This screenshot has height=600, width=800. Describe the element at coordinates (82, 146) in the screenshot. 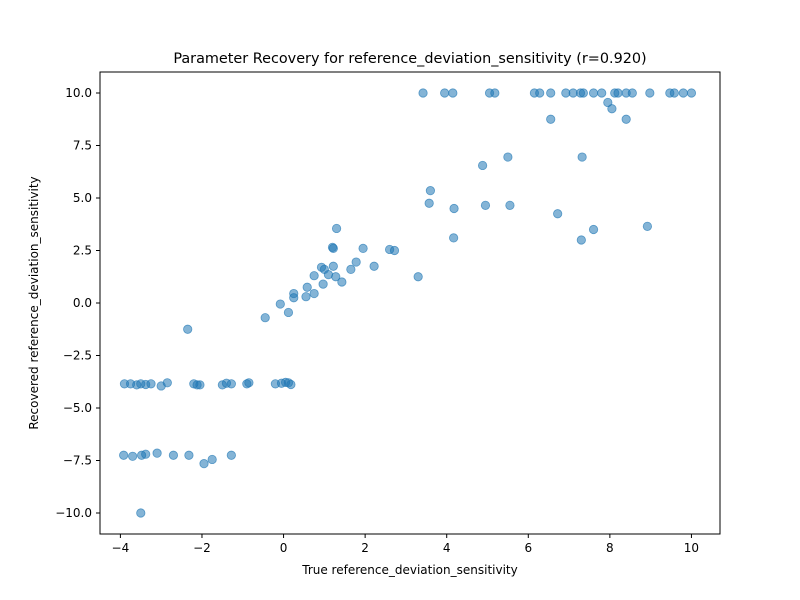

I see `y-tick-label: 7.5` at that location.